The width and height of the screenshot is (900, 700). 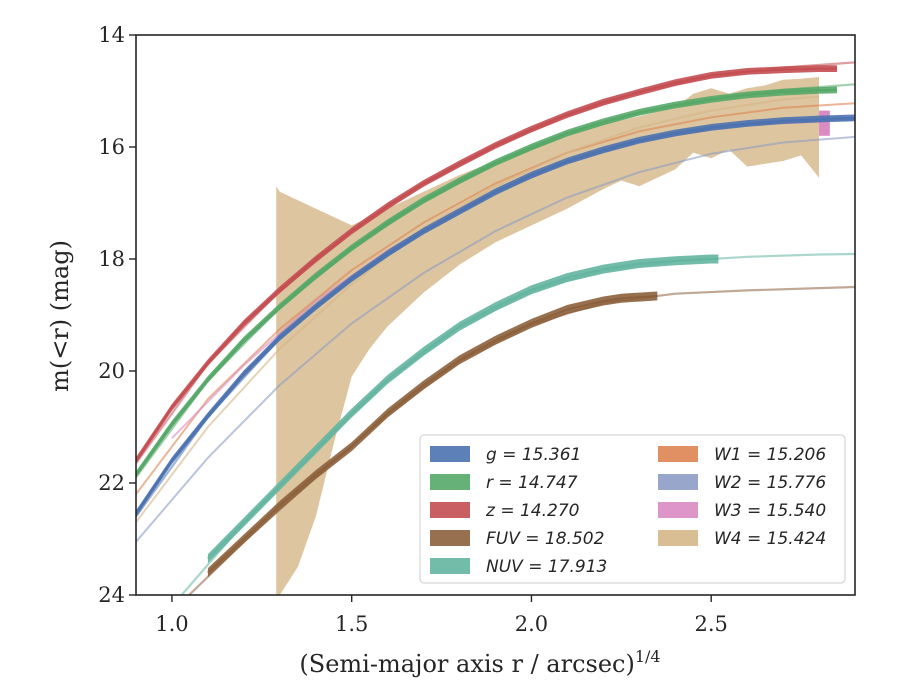 I want to click on y-tick-label: 24, so click(x=111, y=595).